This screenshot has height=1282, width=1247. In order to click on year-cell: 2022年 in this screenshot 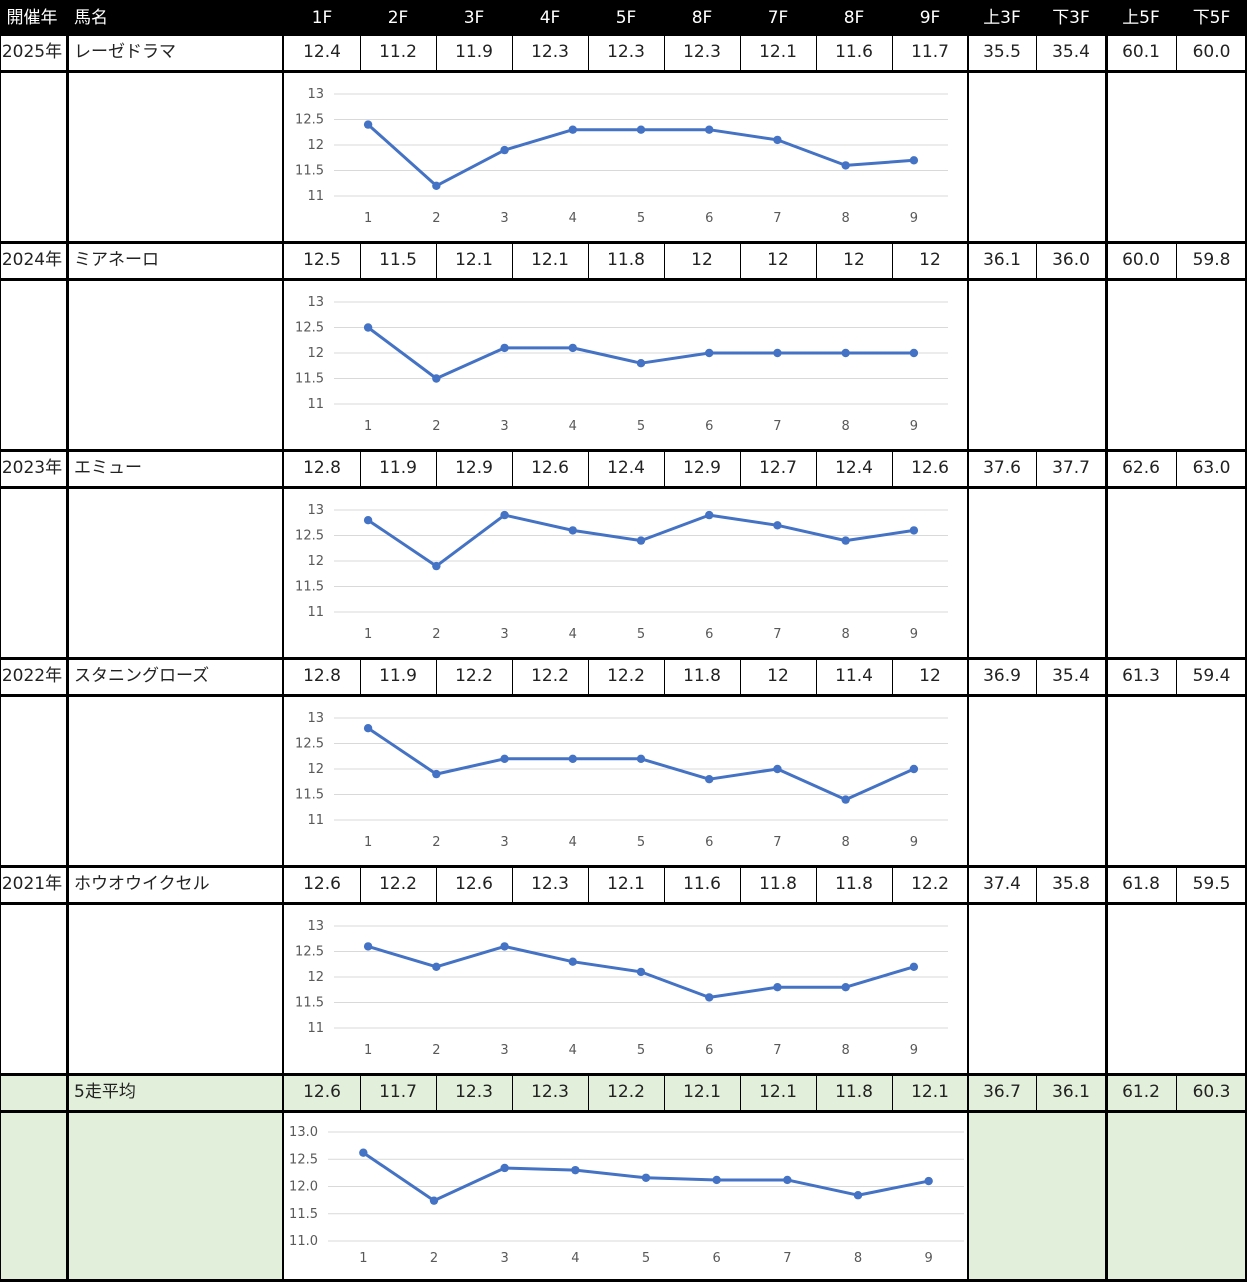, I will do `click(32, 676)`.